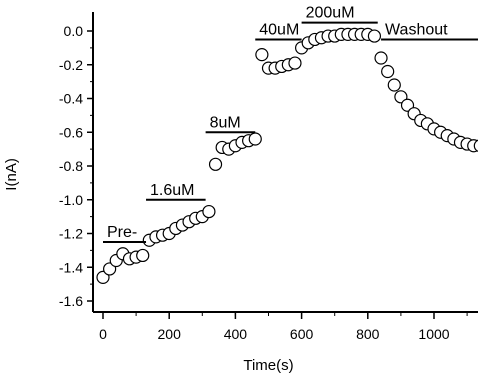 The width and height of the screenshot is (478, 373). What do you see at coordinates (236, 334) in the screenshot?
I see `x-tick-label: 400` at bounding box center [236, 334].